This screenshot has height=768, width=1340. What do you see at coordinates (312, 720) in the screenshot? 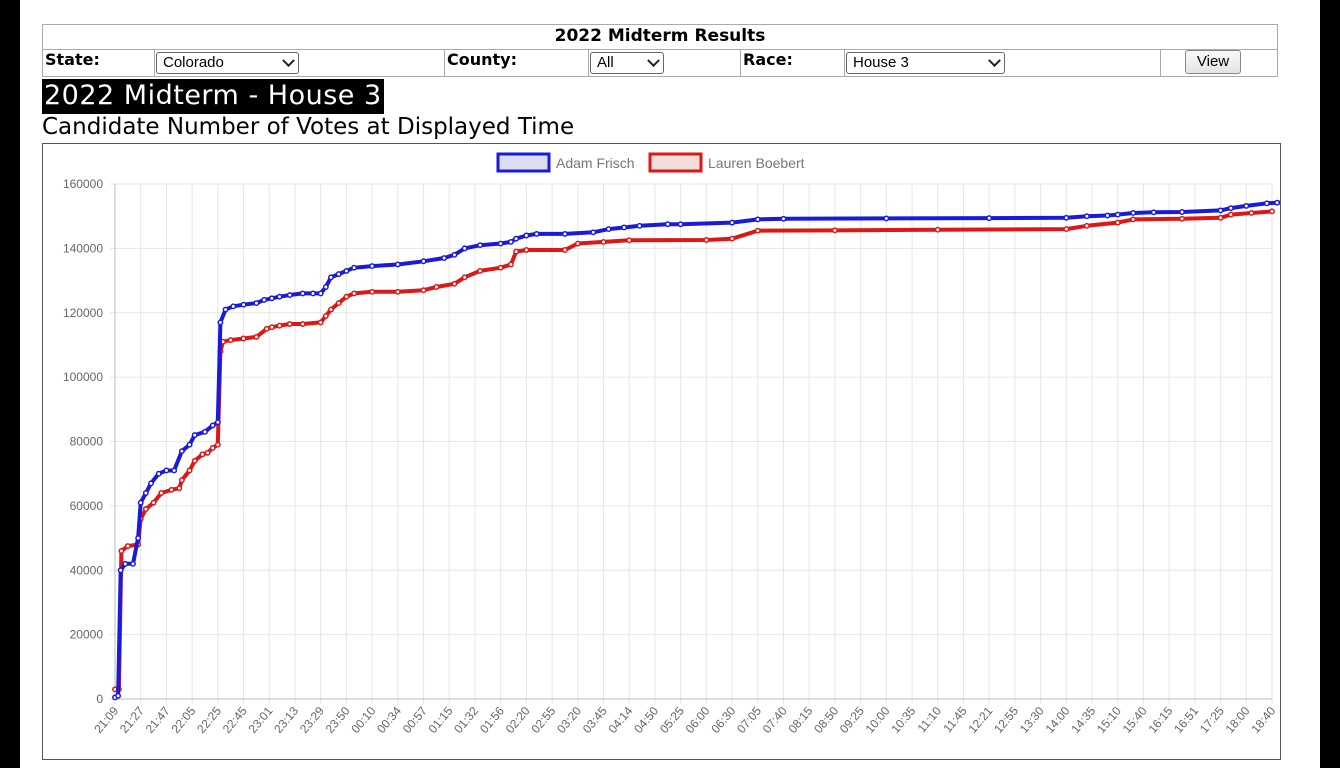
I see `x-tick-label: 23:29` at bounding box center [312, 720].